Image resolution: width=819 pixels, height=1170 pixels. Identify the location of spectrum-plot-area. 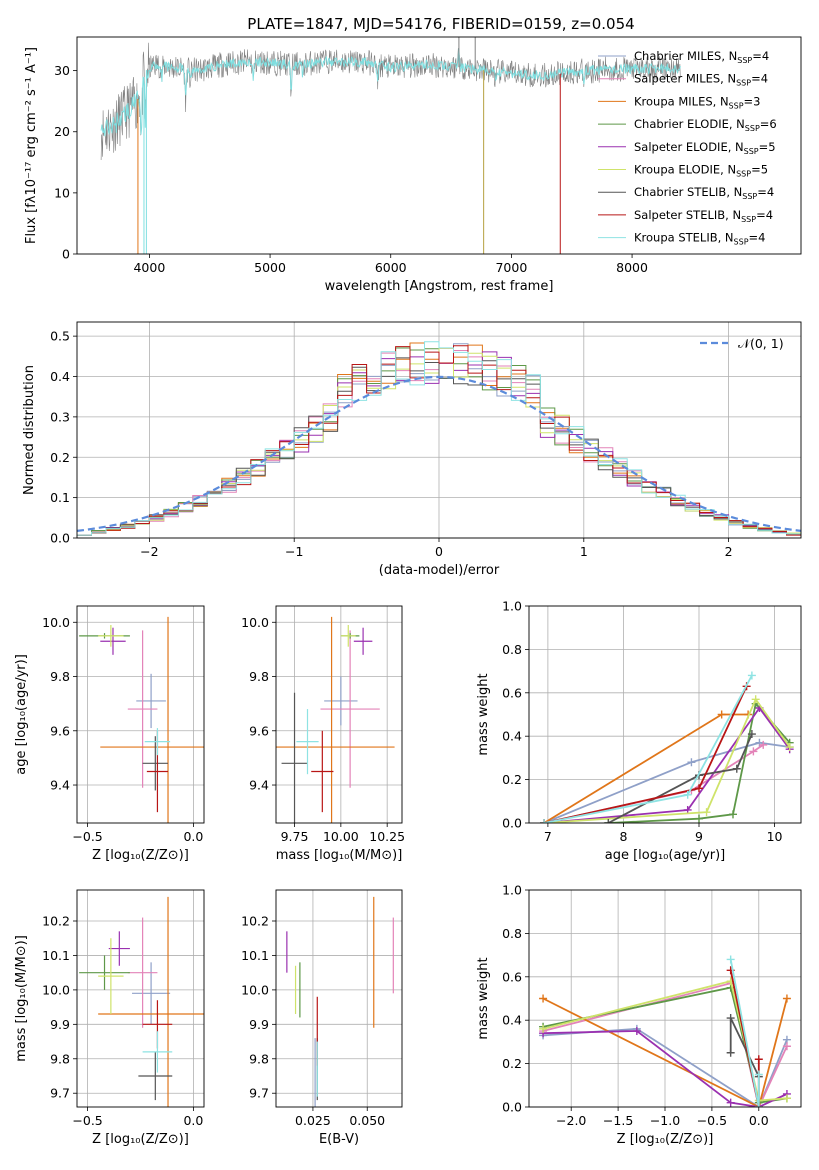
(390, 145).